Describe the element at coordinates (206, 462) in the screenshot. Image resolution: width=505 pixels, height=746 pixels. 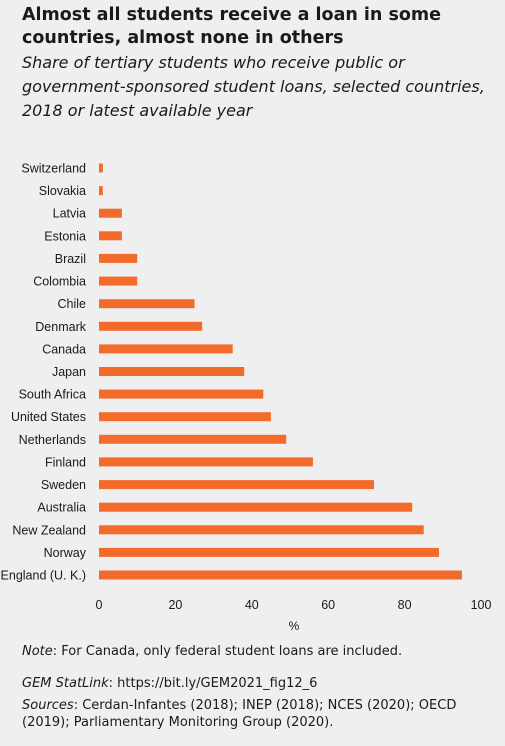
I see `bar-finland` at that location.